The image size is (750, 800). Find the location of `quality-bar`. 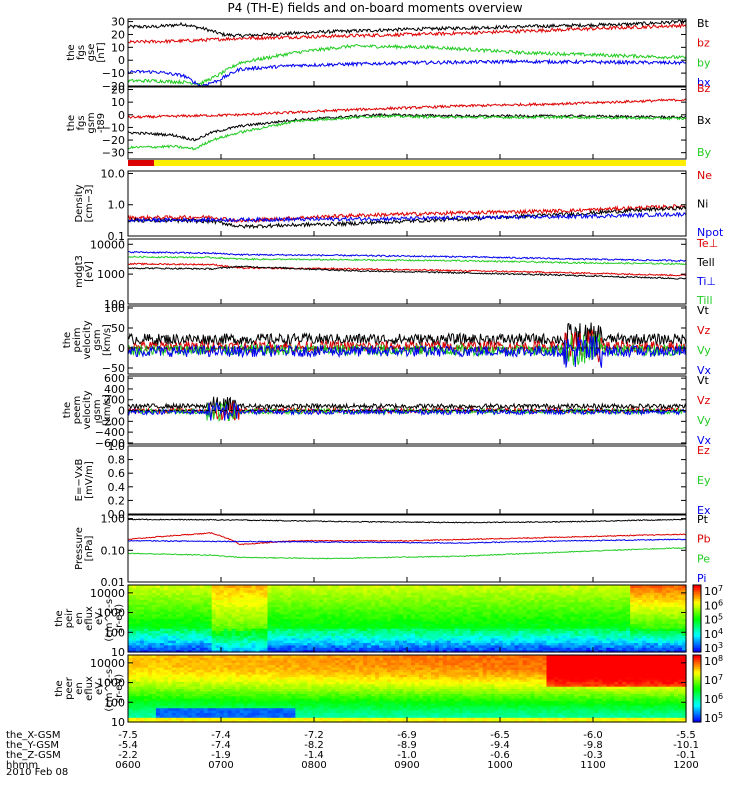

quality-bar is located at coordinates (407, 163).